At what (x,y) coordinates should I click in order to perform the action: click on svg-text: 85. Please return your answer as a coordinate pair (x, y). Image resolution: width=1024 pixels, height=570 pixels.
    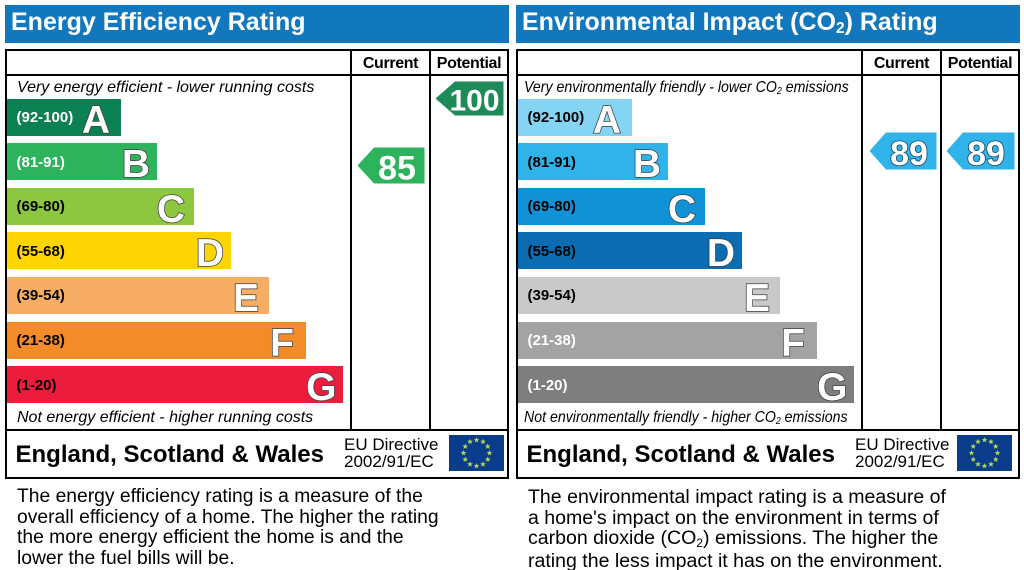
    Looking at the image, I should click on (397, 167).